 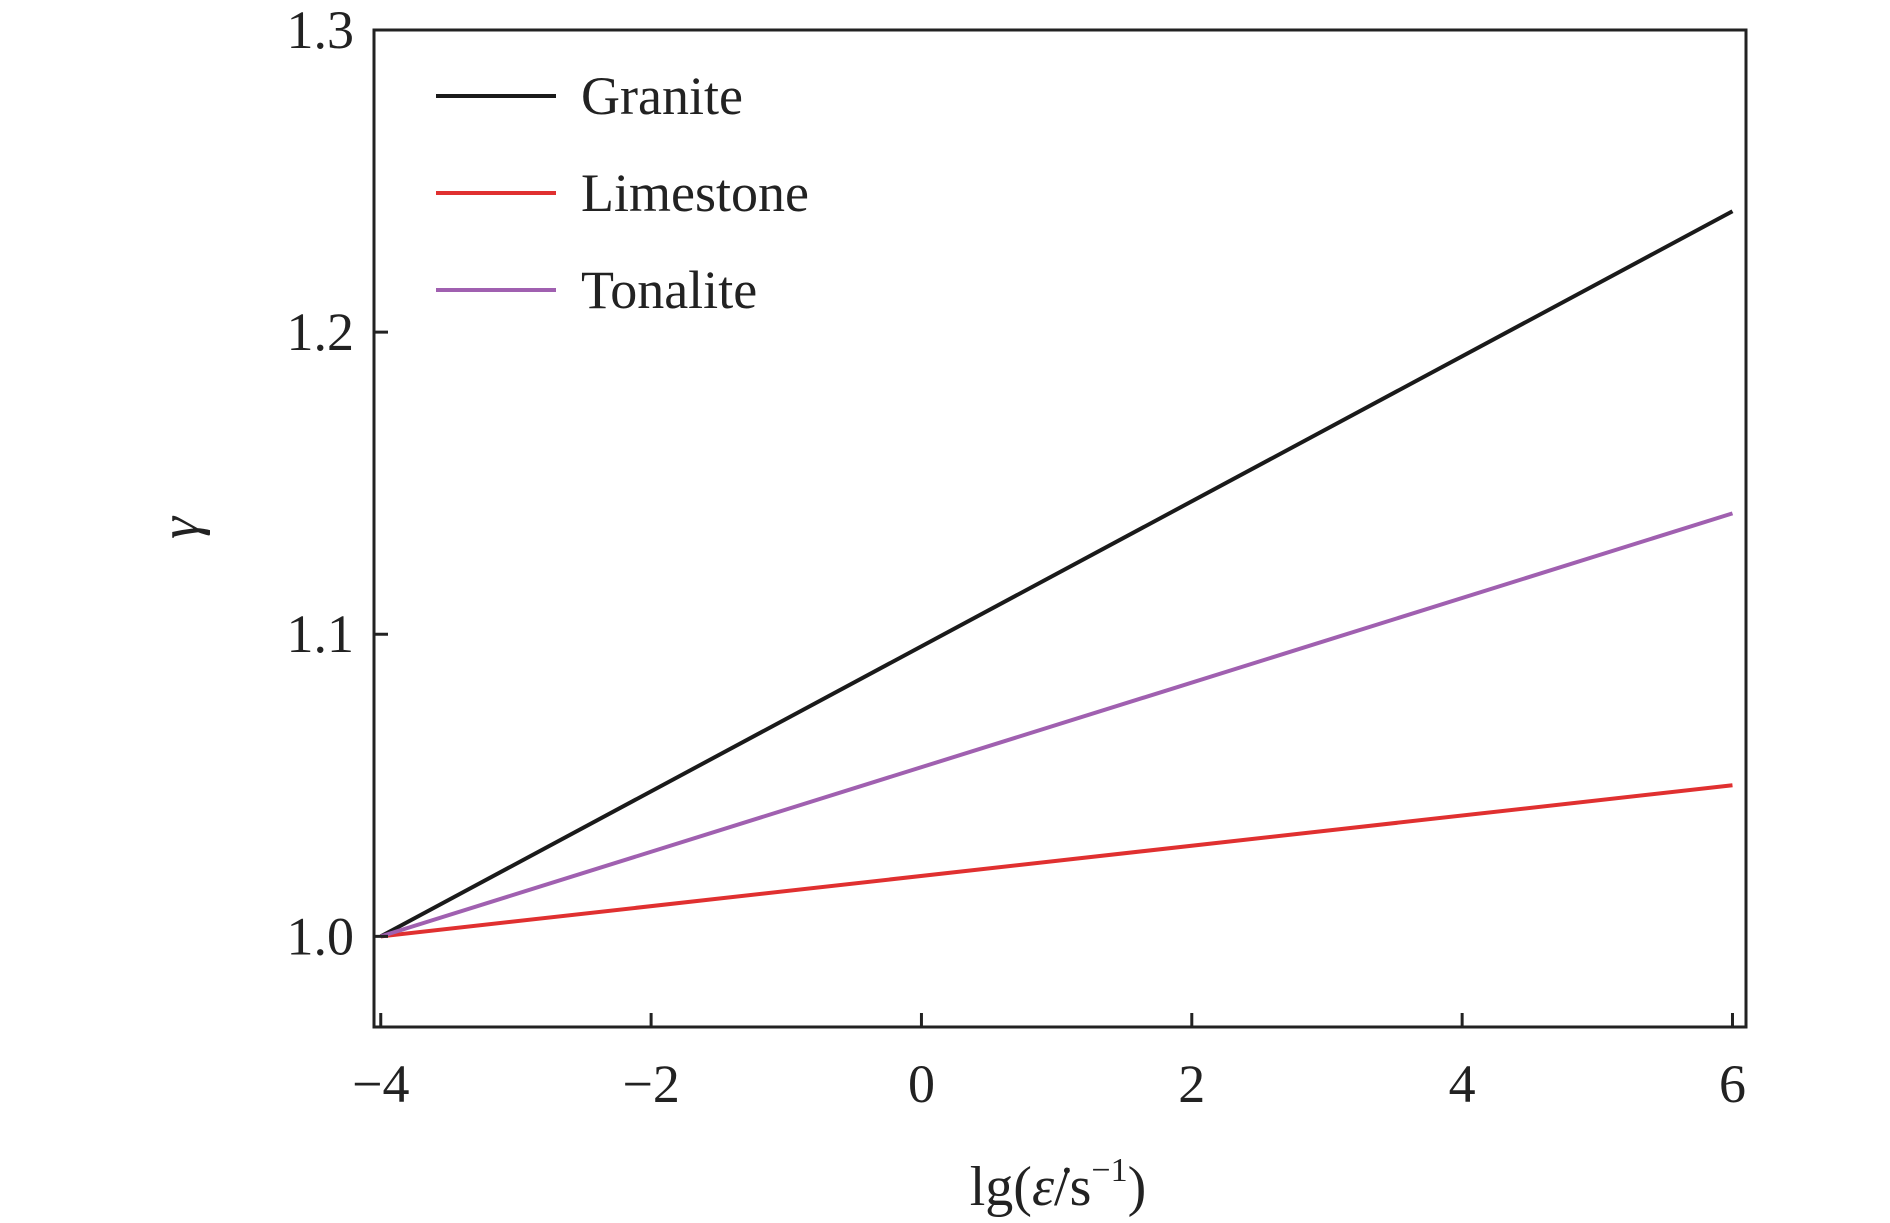 I want to click on legend: Granite Limestone Tonalite, so click(x=622, y=193).